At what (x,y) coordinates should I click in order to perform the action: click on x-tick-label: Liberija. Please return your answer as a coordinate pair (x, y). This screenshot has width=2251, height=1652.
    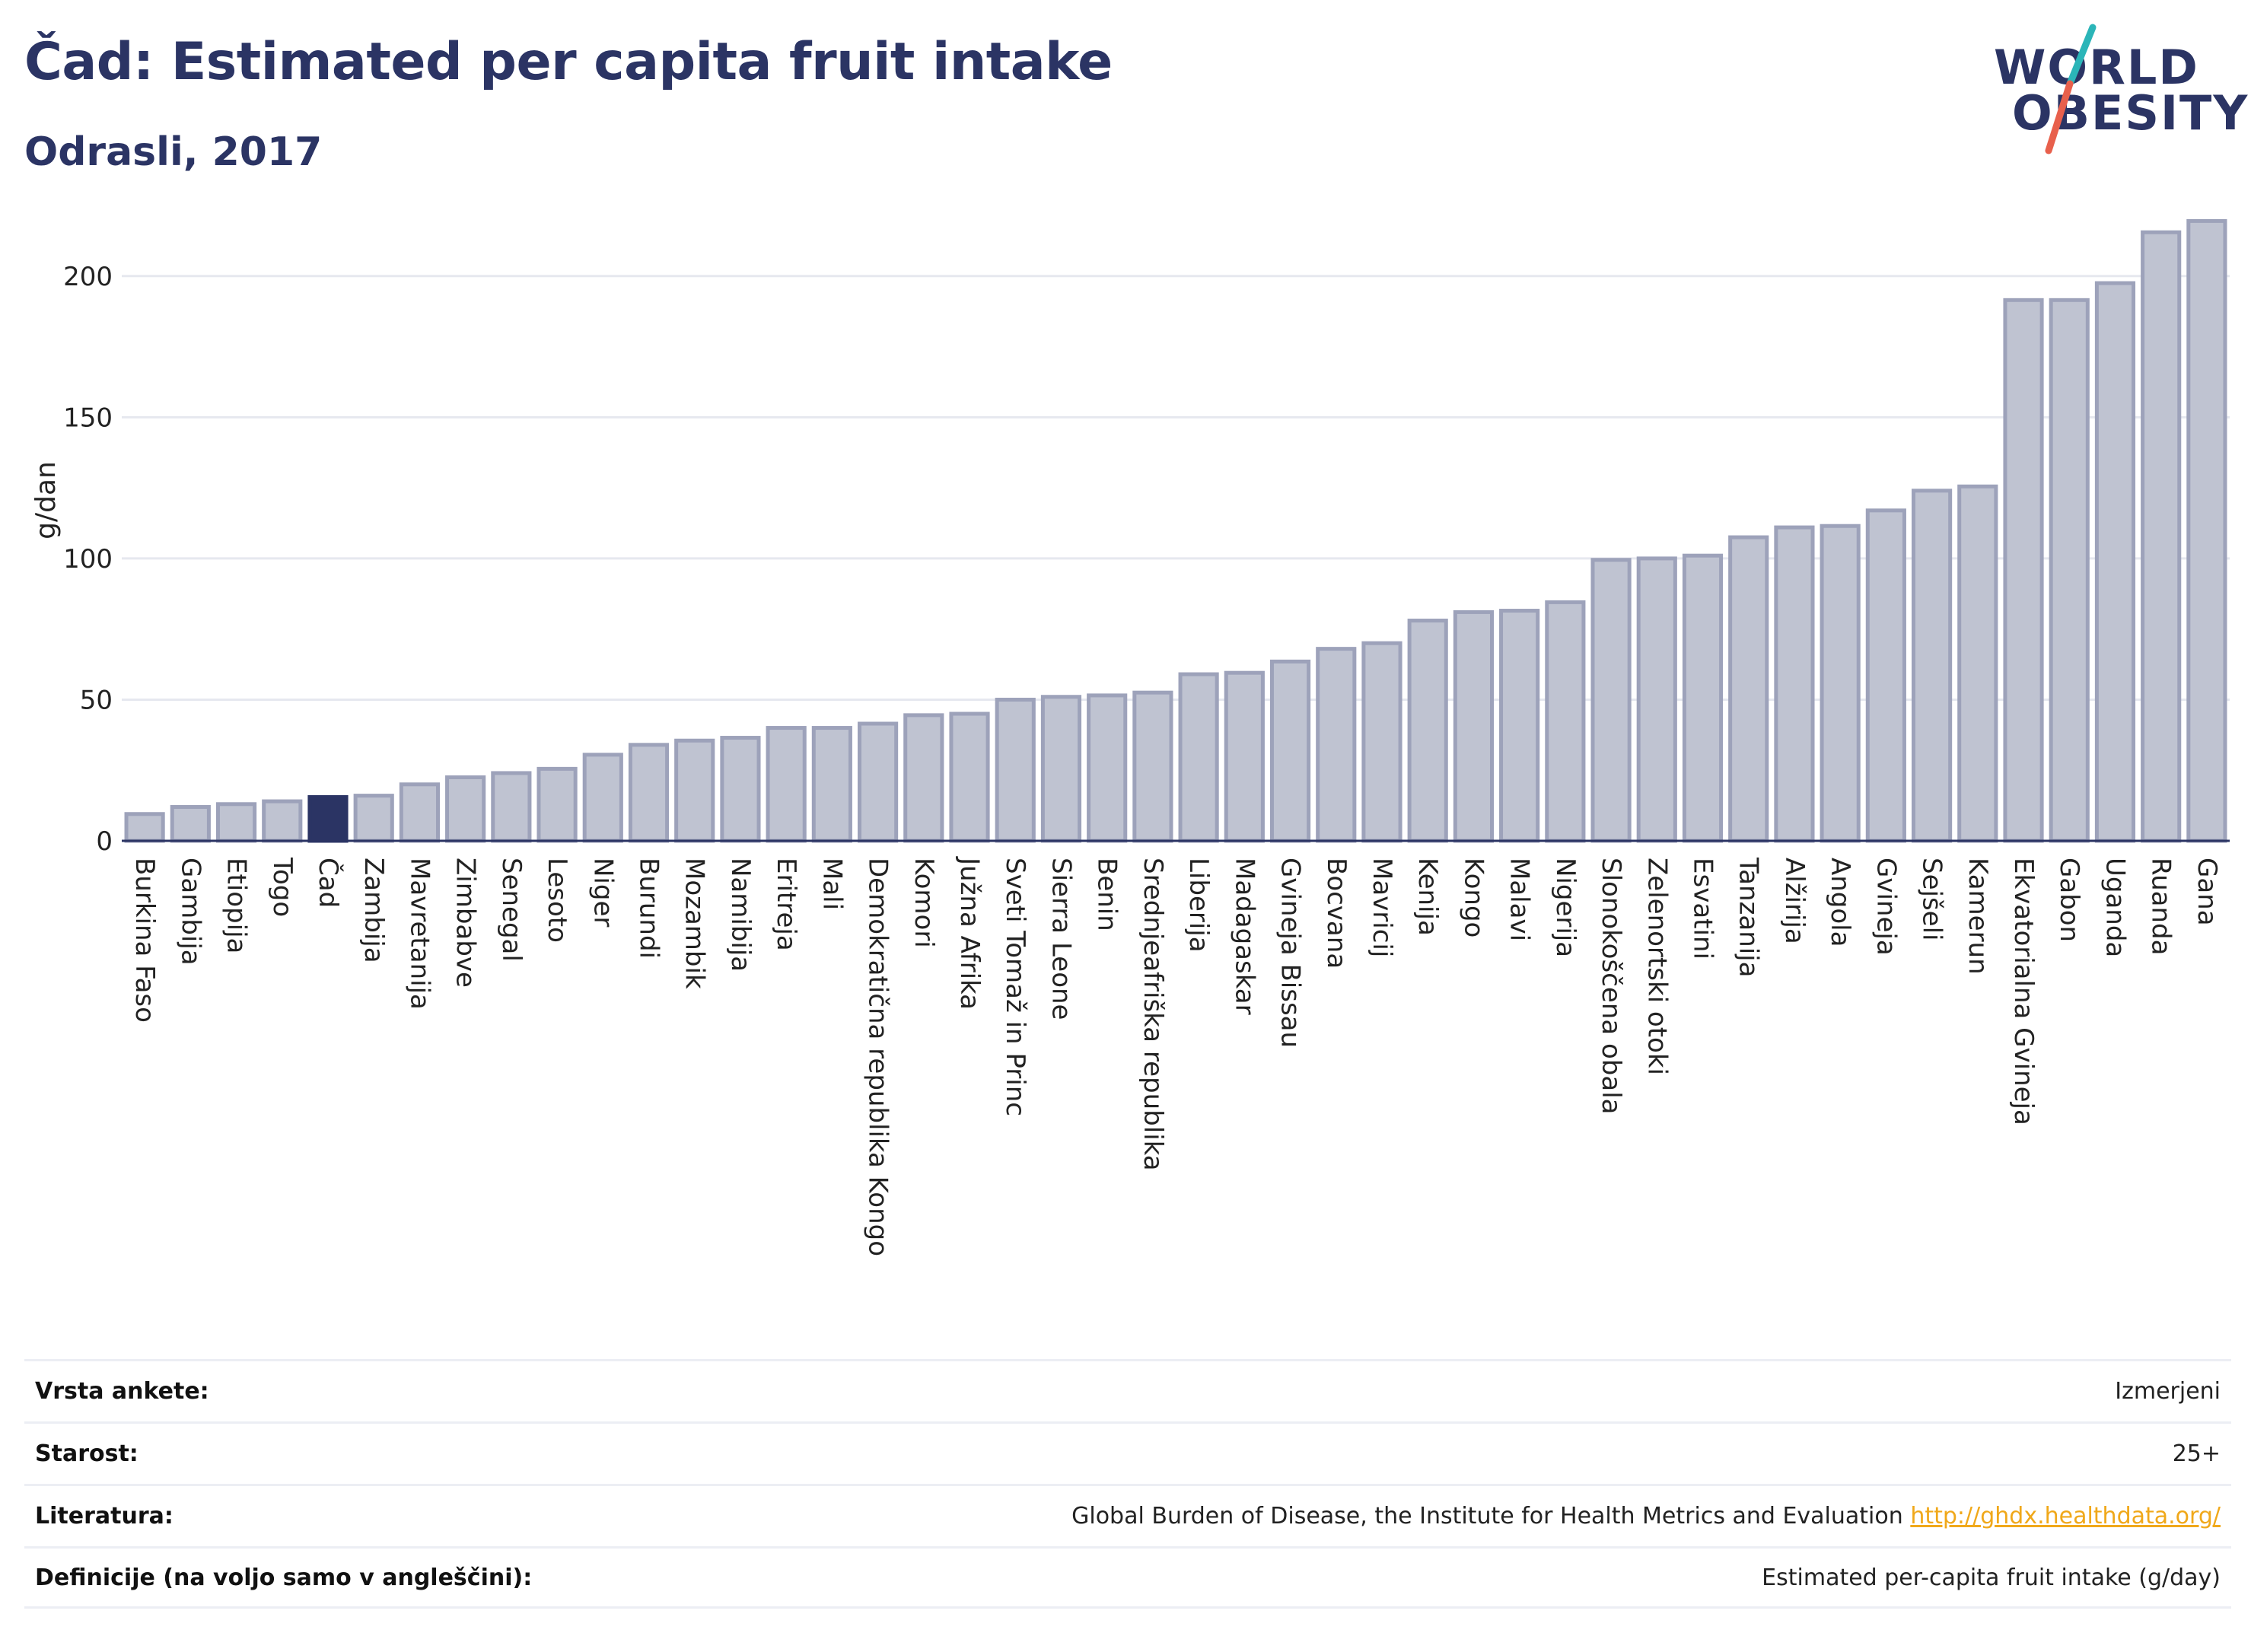
    Looking at the image, I should click on (1198, 905).